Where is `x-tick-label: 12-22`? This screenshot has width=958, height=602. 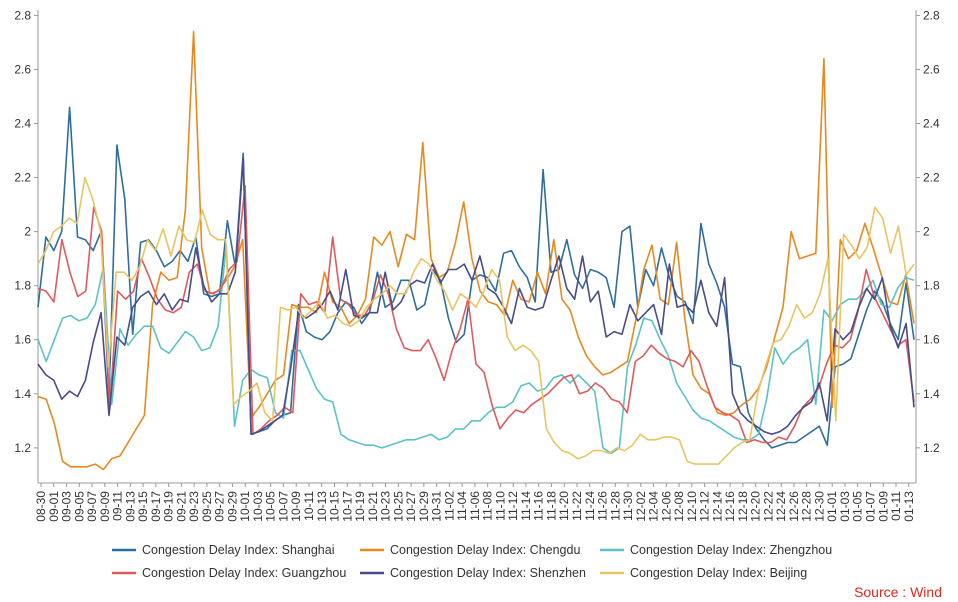 x-tick-label: 12-22 is located at coordinates (768, 506).